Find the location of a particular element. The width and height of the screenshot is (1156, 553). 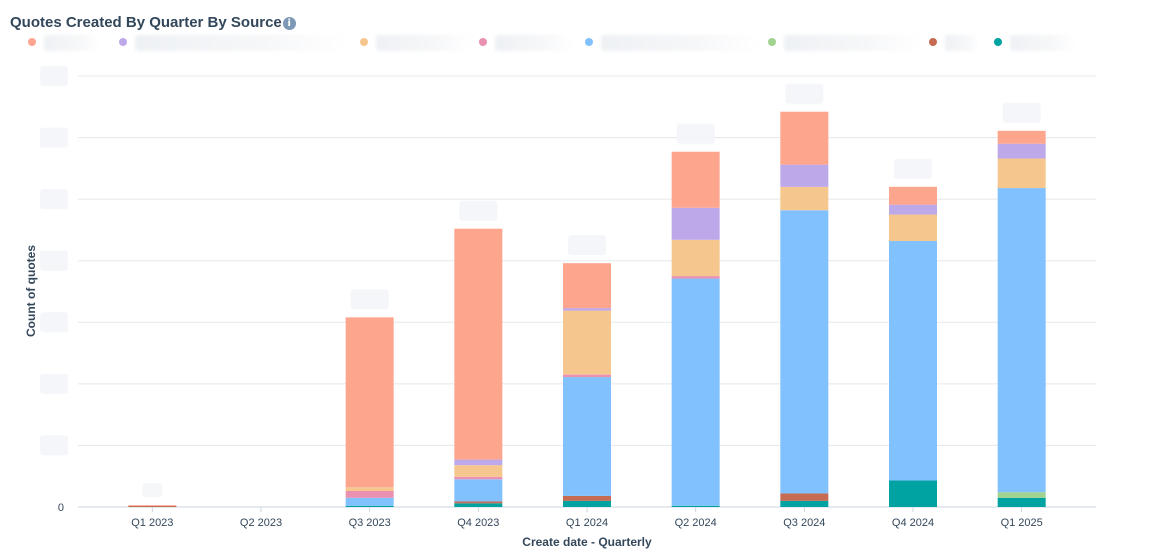

chart-title: Quotes Created By Quarter By Source i is located at coordinates (153, 22).